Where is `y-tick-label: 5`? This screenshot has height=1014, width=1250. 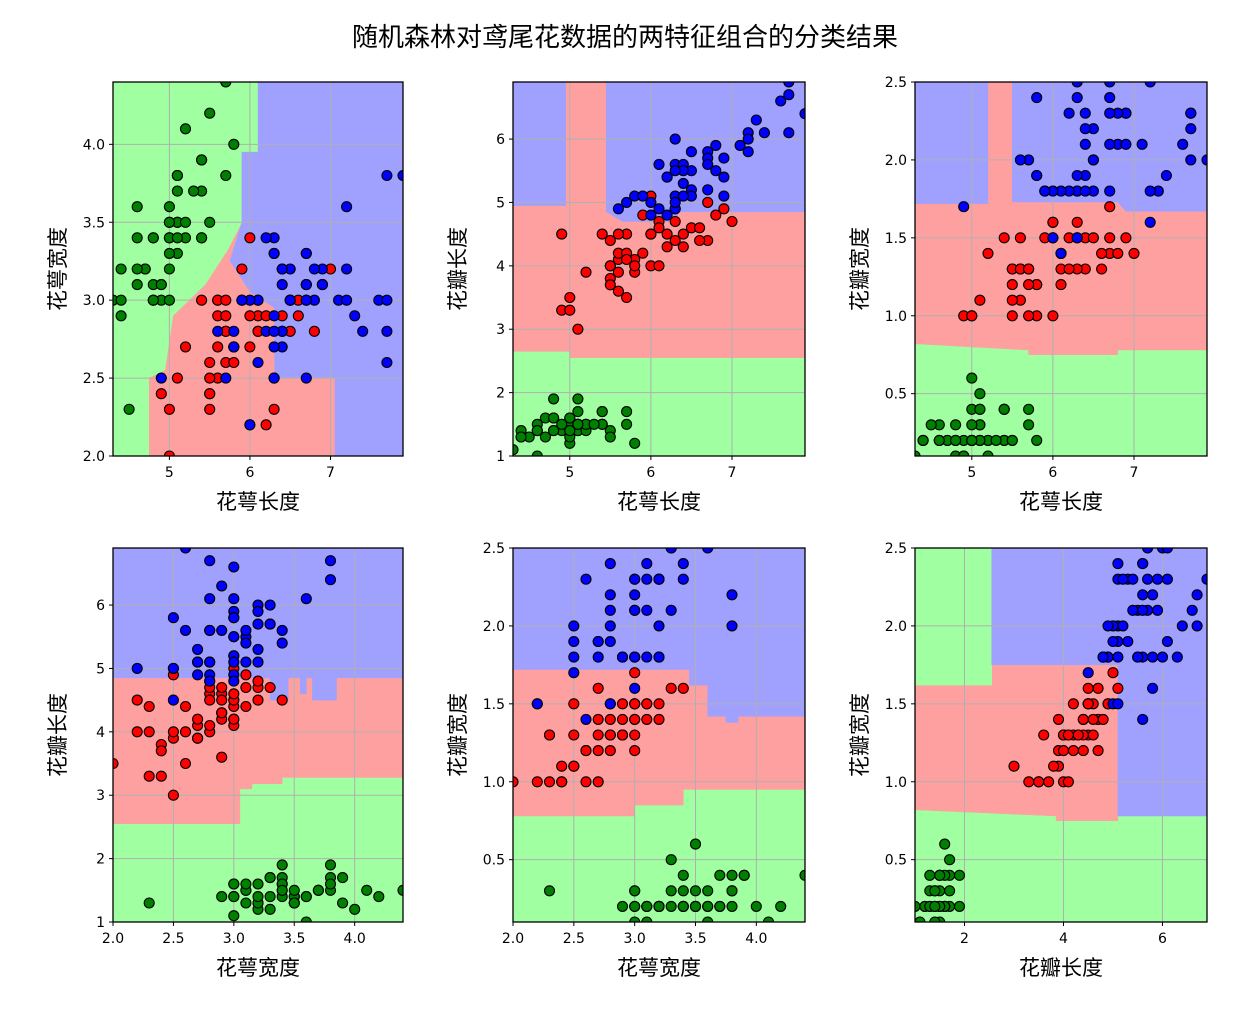 y-tick-label: 5 is located at coordinates (100, 669).